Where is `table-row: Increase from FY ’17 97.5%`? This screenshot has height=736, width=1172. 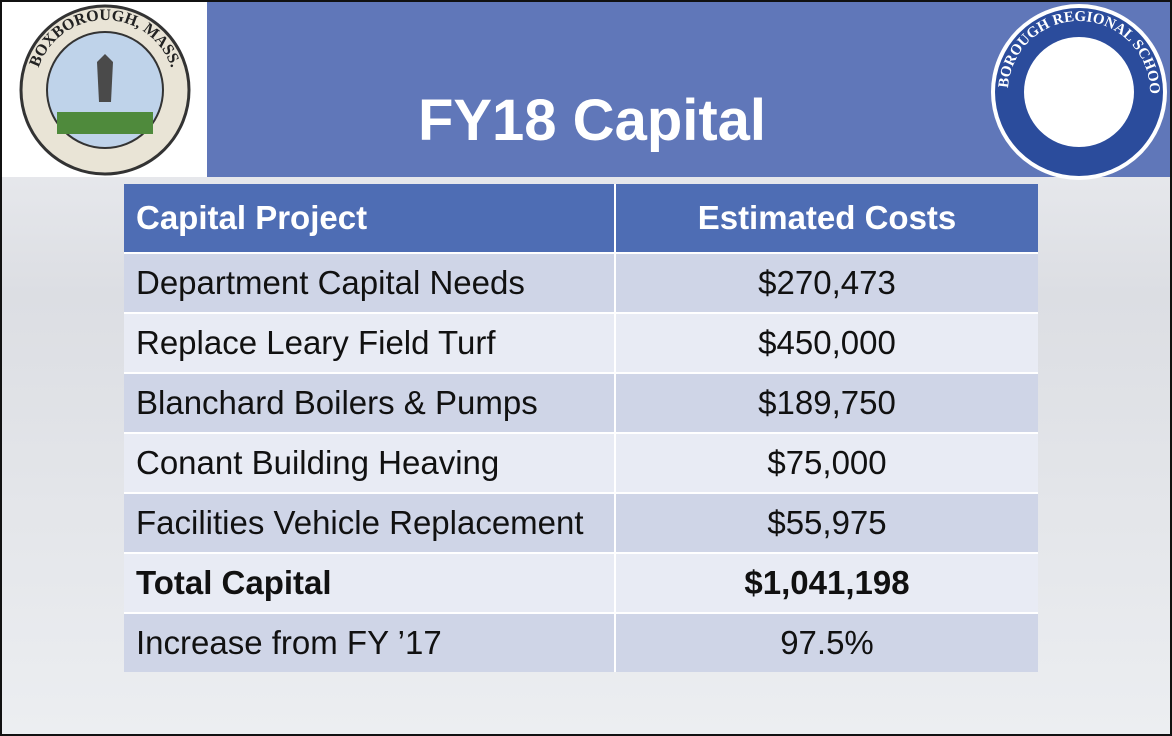 table-row: Increase from FY ’17 97.5% is located at coordinates (581, 642).